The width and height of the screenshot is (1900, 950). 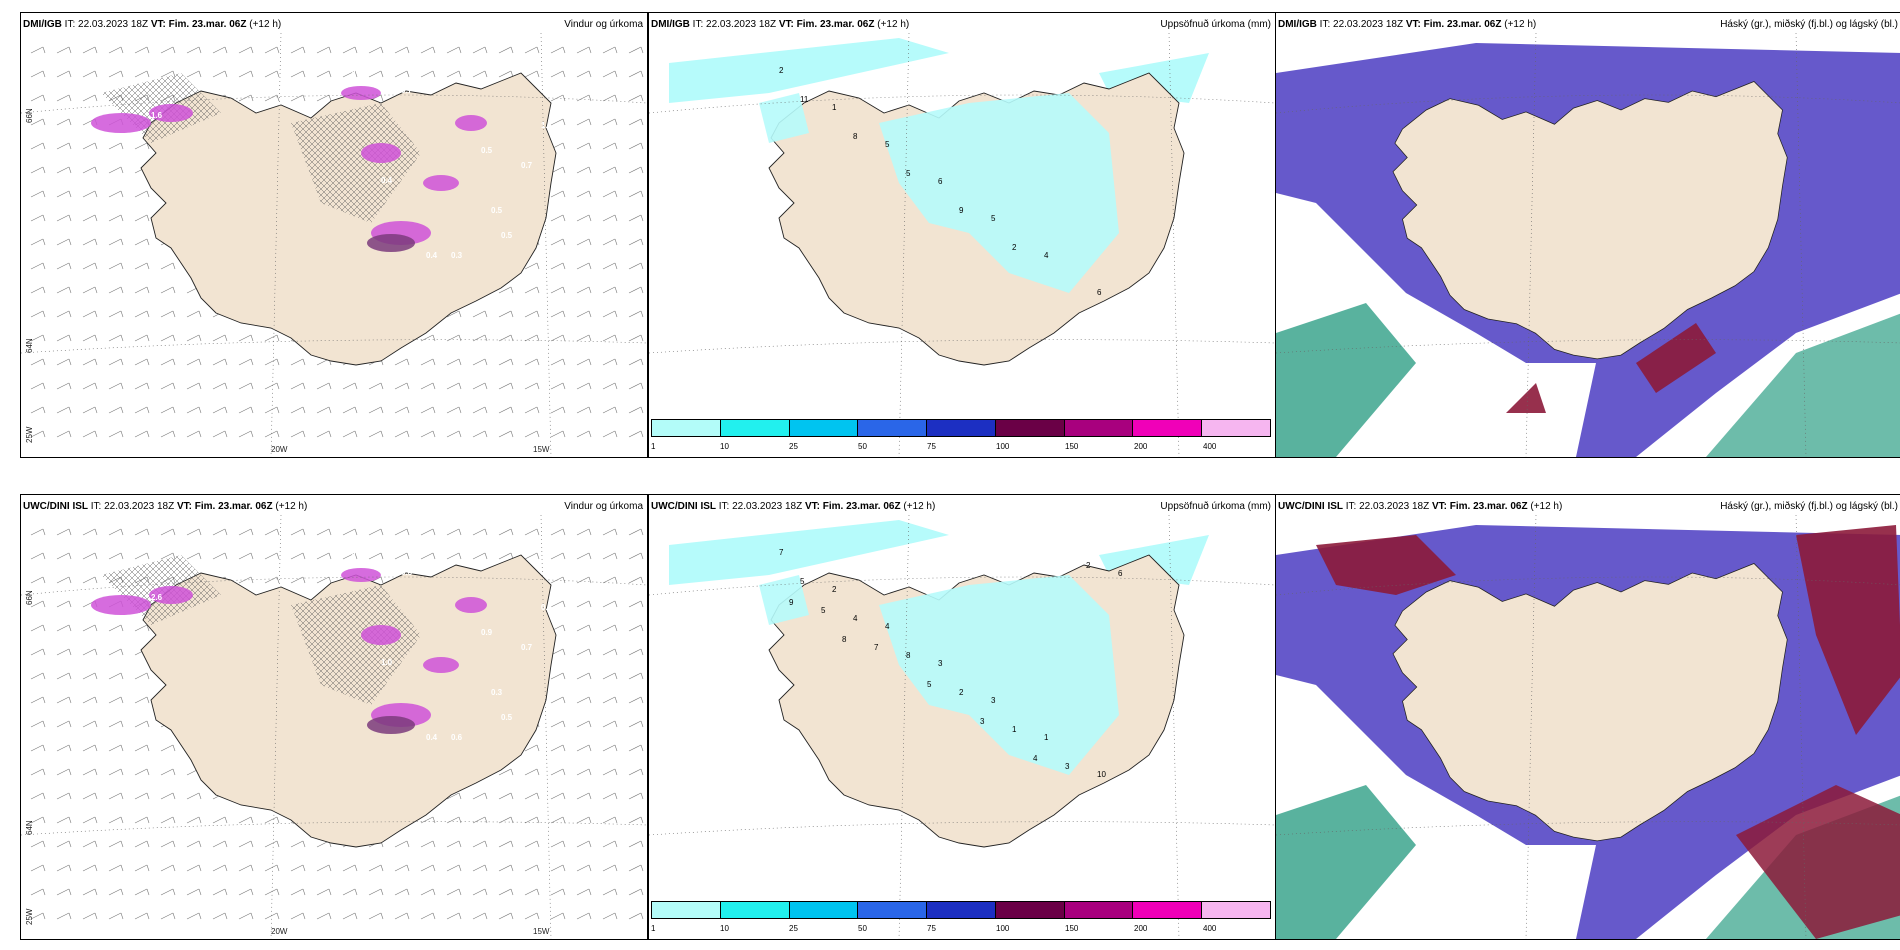 I want to click on colorbar-tick-label: 100, so click(x=1003, y=446).